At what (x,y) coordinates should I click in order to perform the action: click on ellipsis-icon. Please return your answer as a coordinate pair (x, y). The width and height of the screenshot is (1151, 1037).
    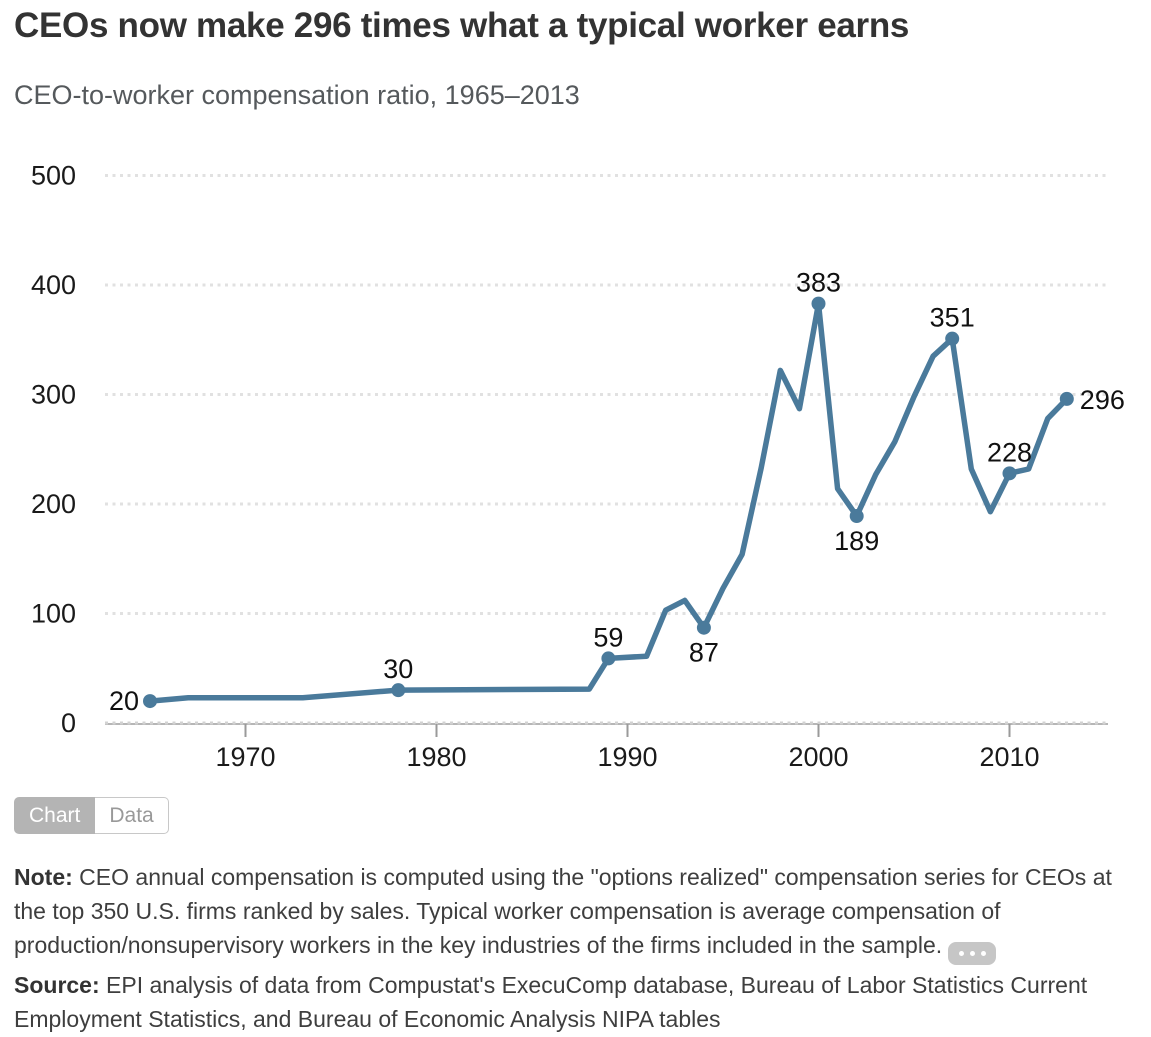
    Looking at the image, I should click on (961, 953).